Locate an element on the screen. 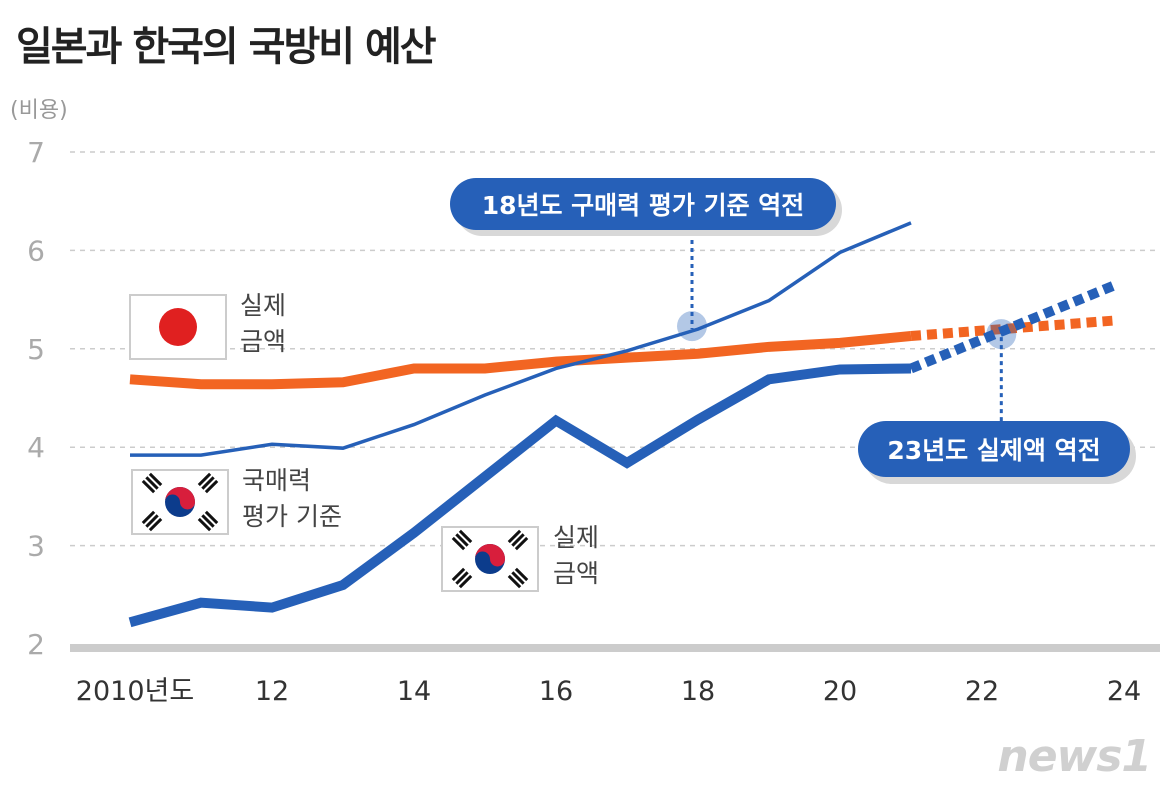 The height and width of the screenshot is (800, 1173). series-line-japan_real is located at coordinates (520, 360).